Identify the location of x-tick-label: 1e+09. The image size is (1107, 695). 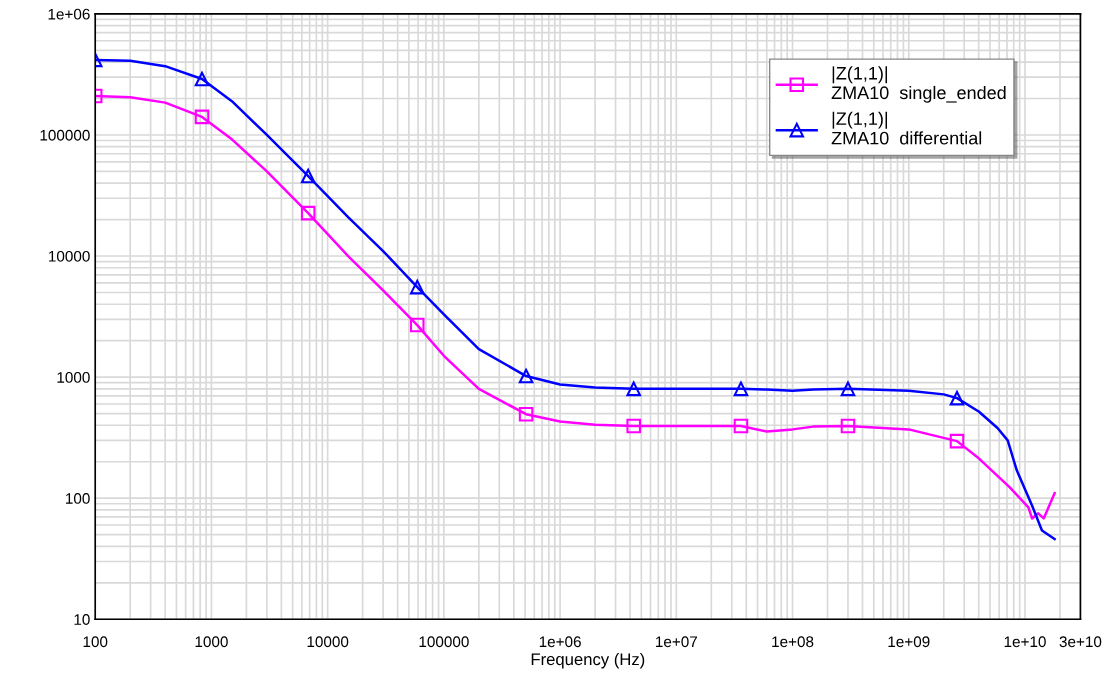
(909, 642).